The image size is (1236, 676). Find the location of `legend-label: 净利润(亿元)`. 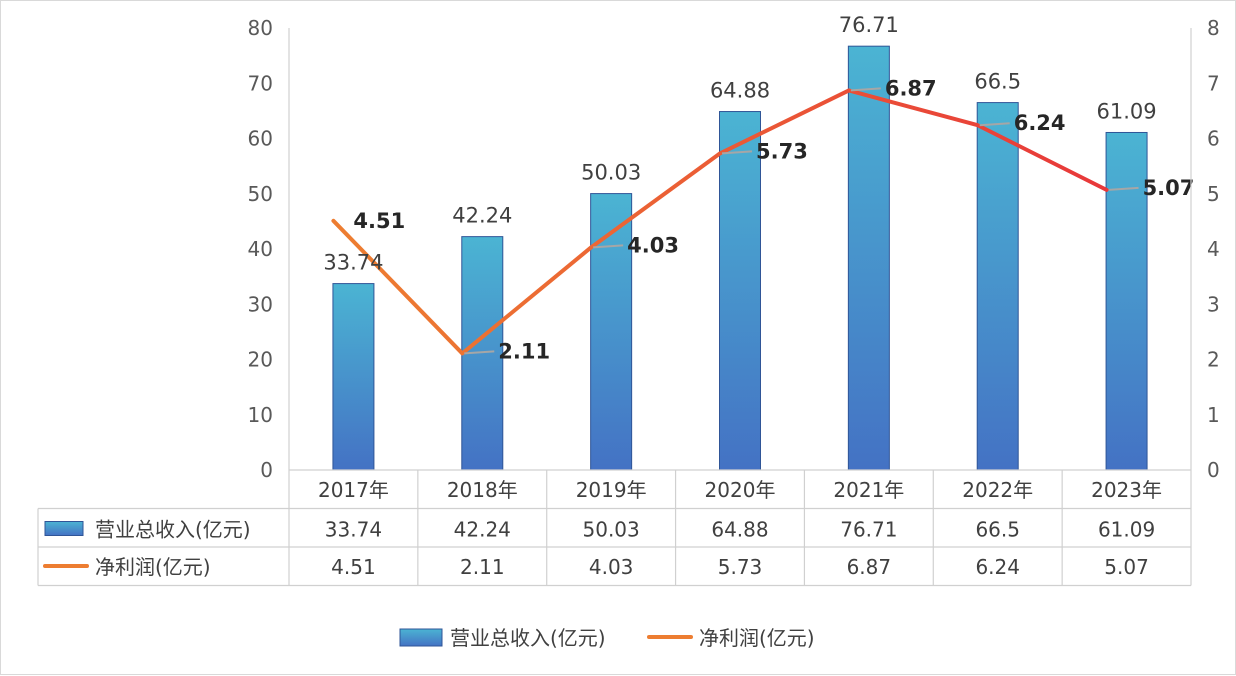

legend-label: 净利润(亿元) is located at coordinates (757, 638).